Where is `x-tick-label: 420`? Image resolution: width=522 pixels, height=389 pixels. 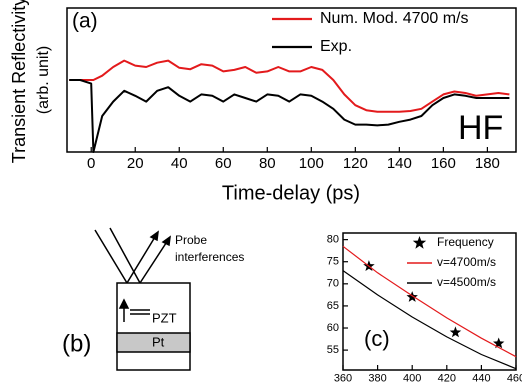 x-tick-label: 420 is located at coordinates (447, 379).